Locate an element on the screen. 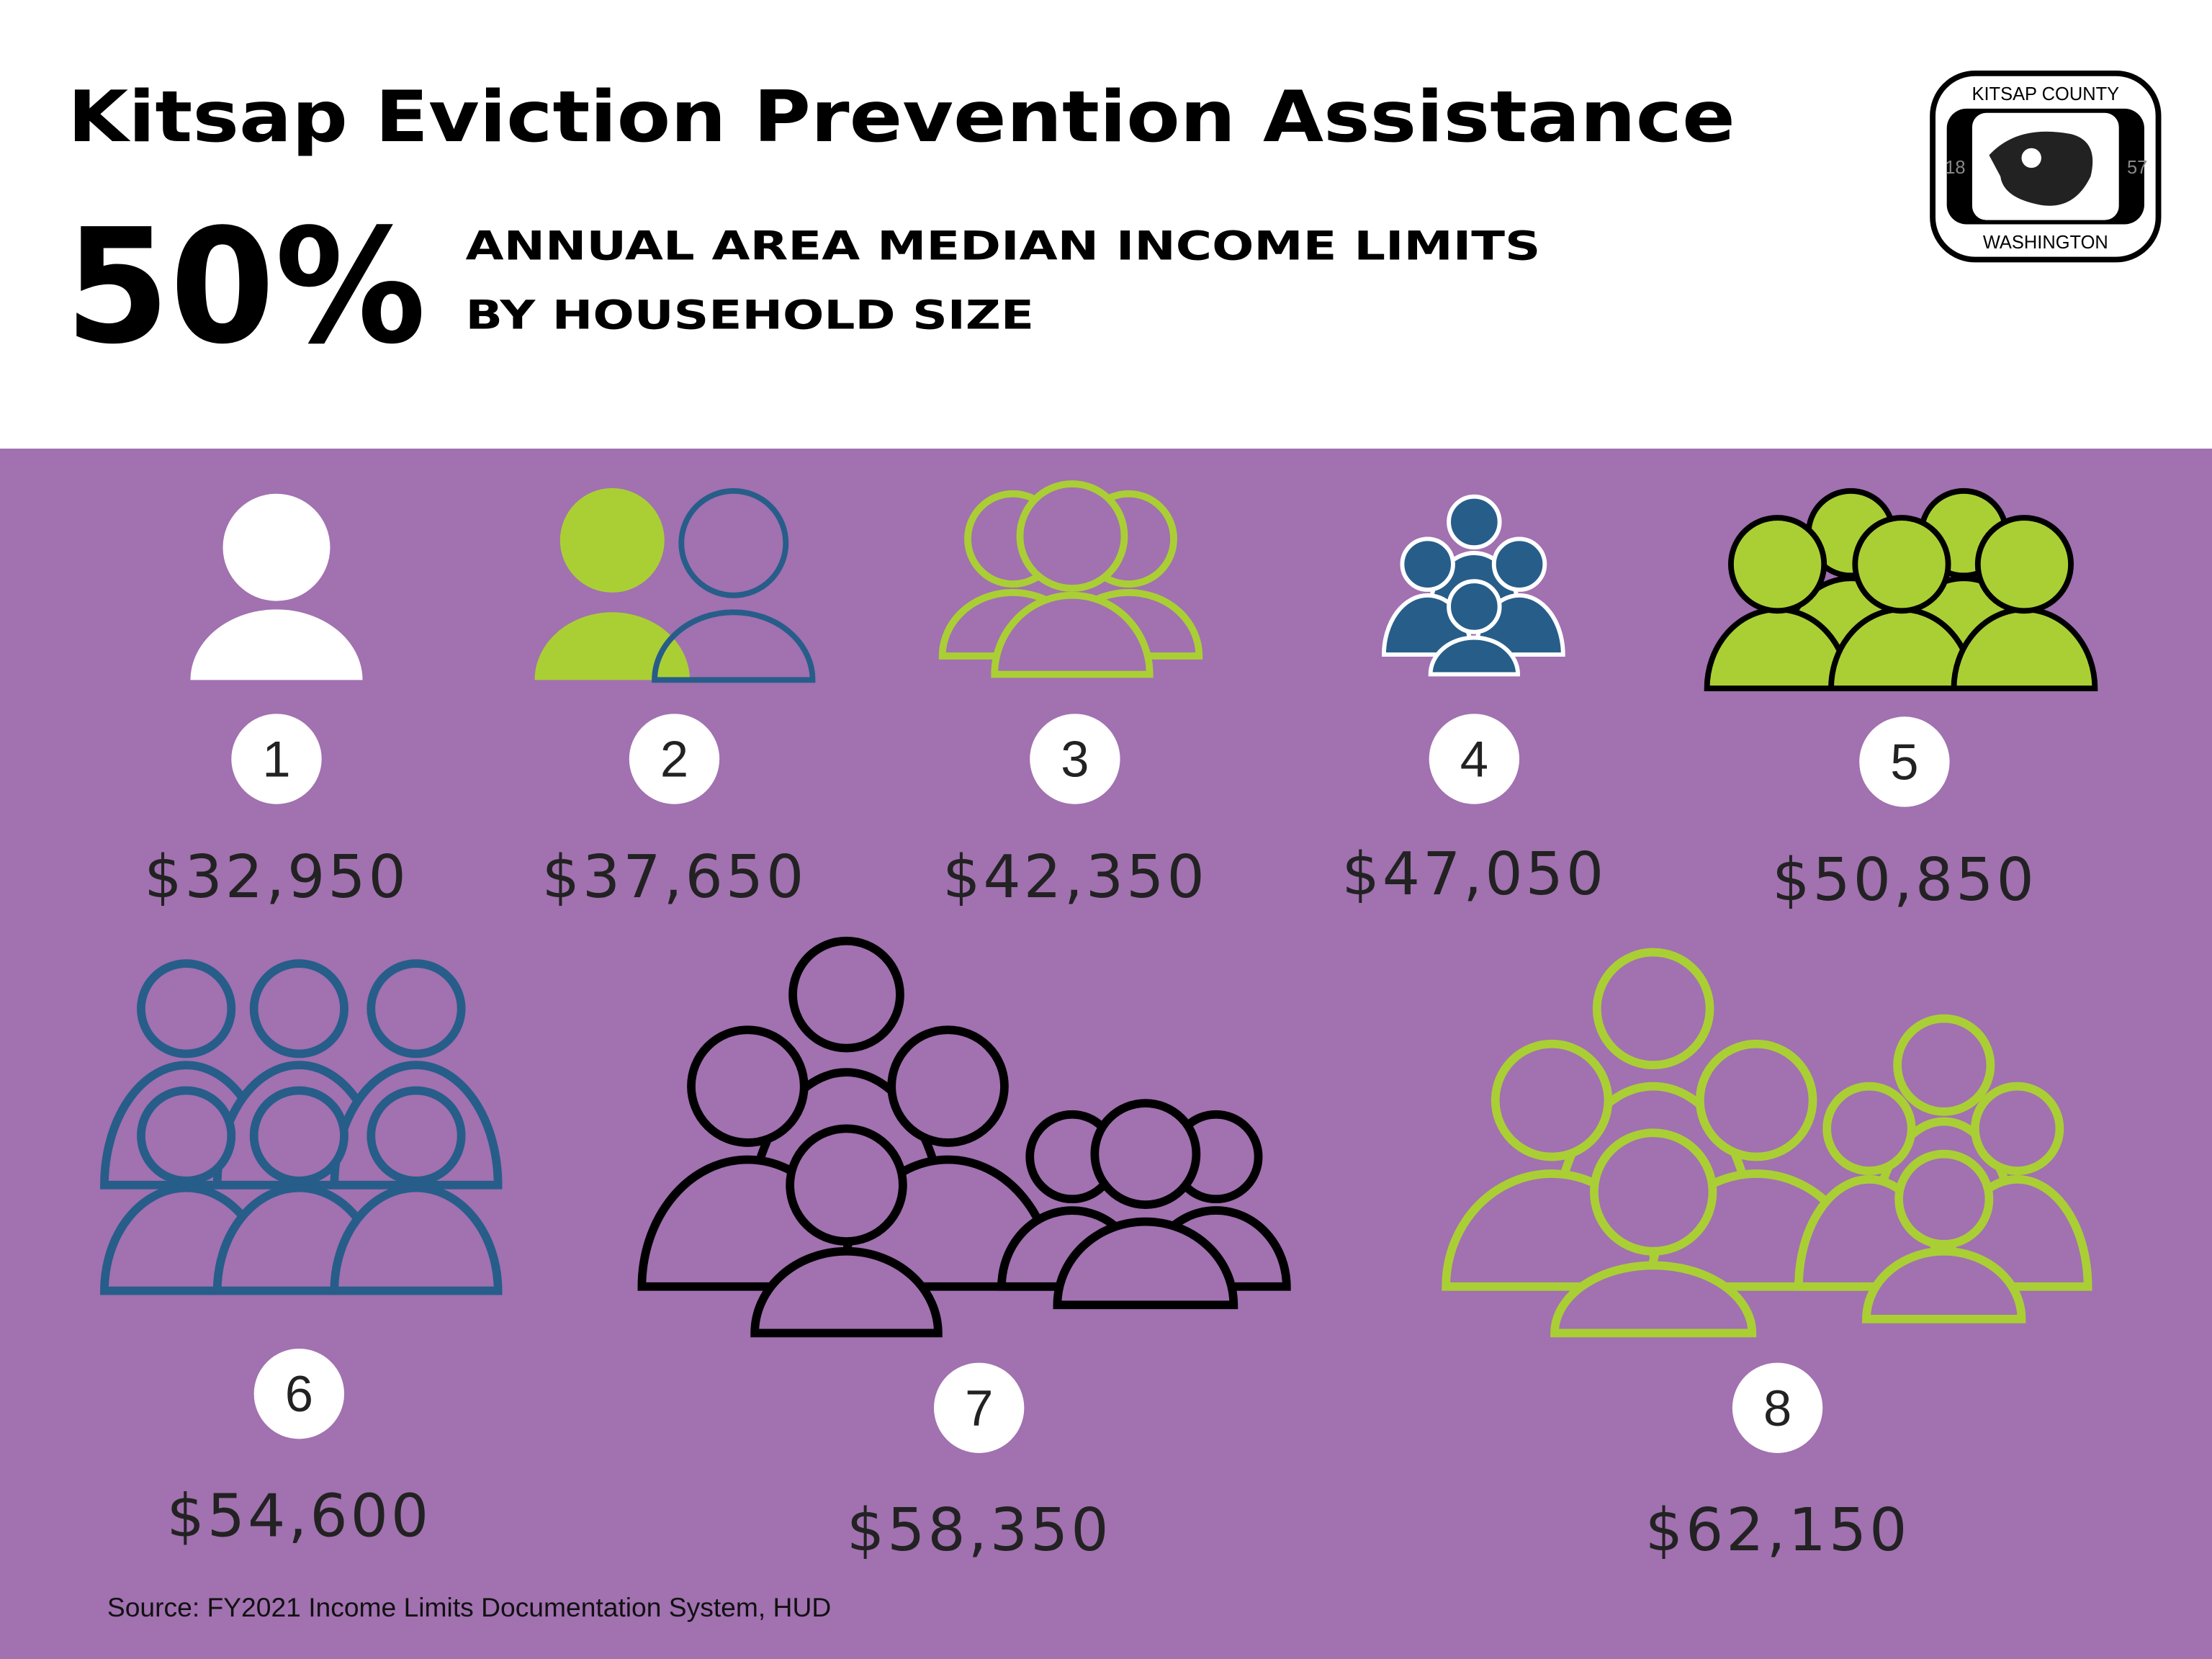 This screenshot has height=1659, width=2212. household-size: 3 is located at coordinates (1075, 759).